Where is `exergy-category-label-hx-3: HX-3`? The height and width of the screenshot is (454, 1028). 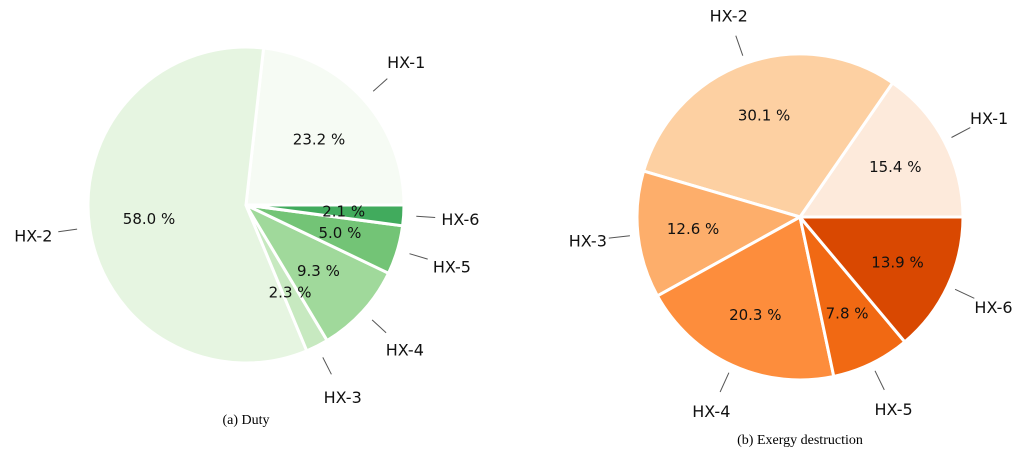 exergy-category-label-hx-3: HX-3 is located at coordinates (588, 240).